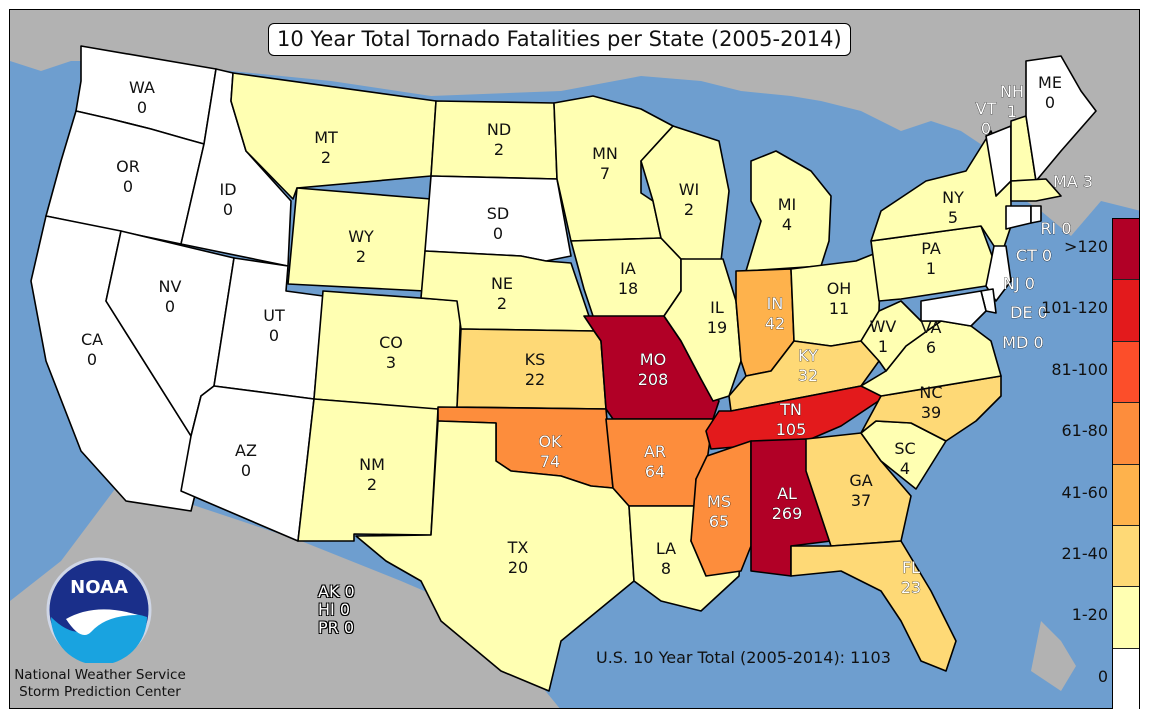  I want to click on legend-label: 41-60, so click(1085, 492).